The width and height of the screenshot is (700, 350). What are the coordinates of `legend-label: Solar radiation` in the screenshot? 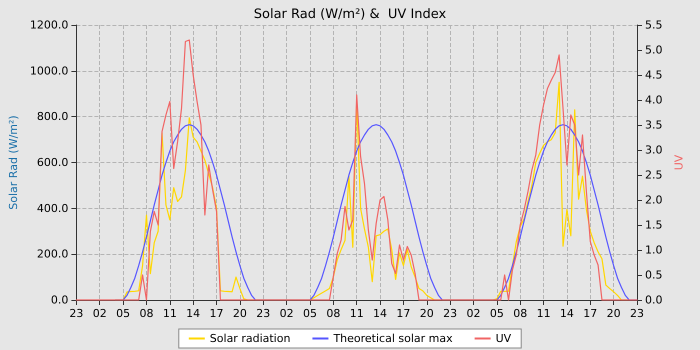 It's located at (250, 338).